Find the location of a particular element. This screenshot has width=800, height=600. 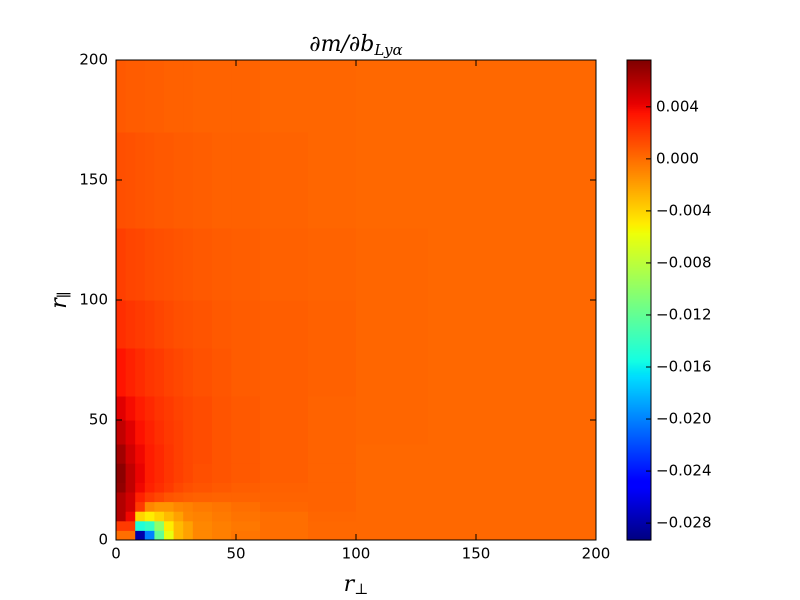

x-axis-label: r⊥ is located at coordinates (356, 585).